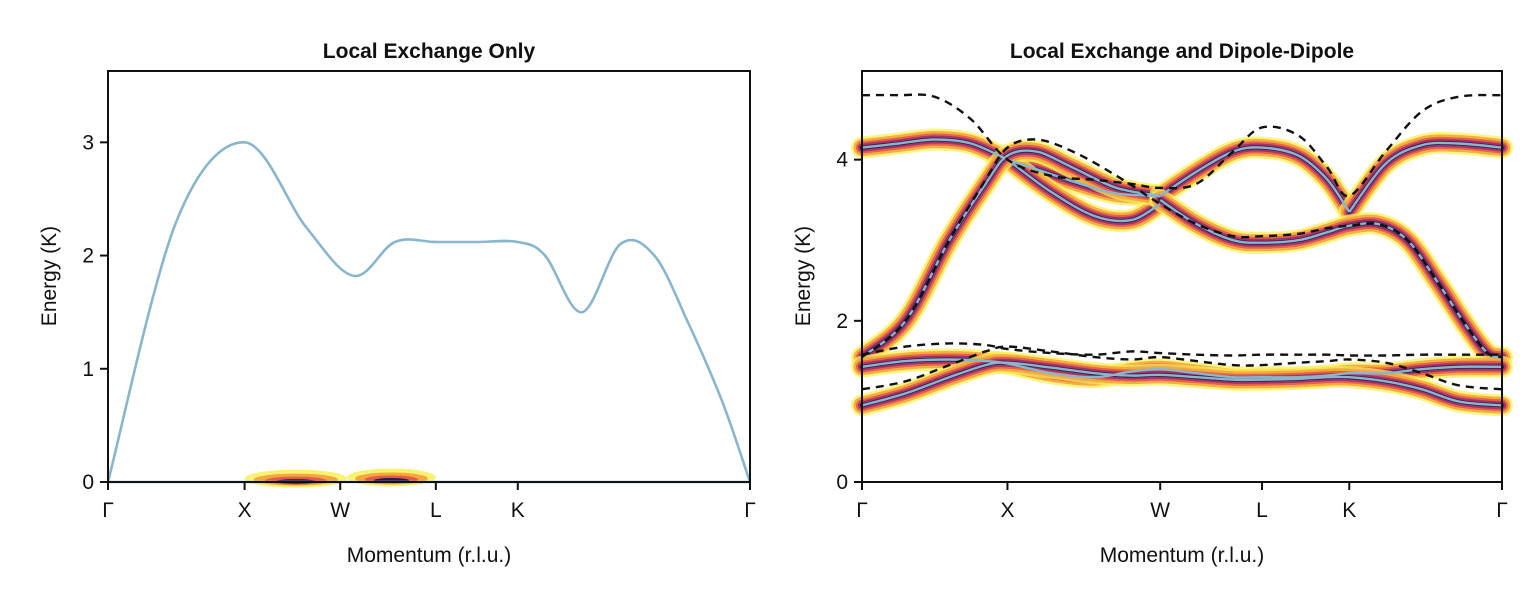  Describe the element at coordinates (88, 142) in the screenshot. I see `y-tick-label: 3` at that location.